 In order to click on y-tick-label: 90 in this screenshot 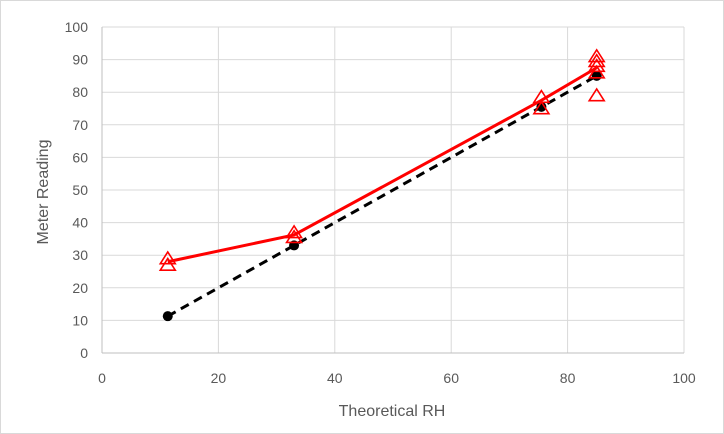, I will do `click(80, 60)`.